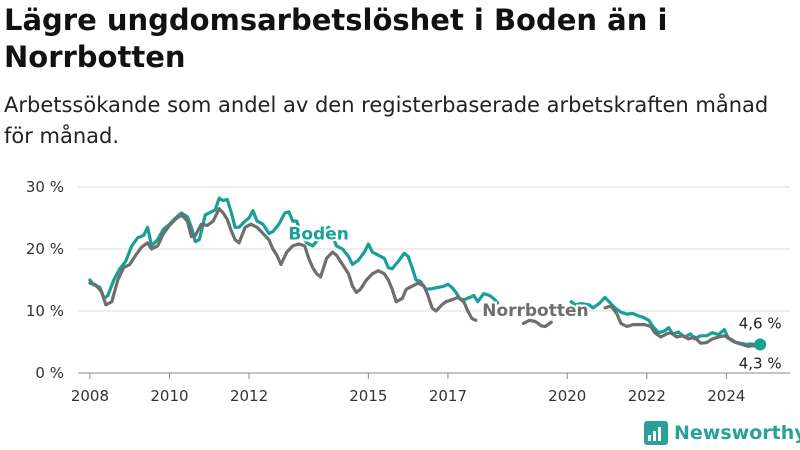 The width and height of the screenshot is (800, 450). What do you see at coordinates (726, 396) in the screenshot?
I see `x-tick-label: 2024` at bounding box center [726, 396].